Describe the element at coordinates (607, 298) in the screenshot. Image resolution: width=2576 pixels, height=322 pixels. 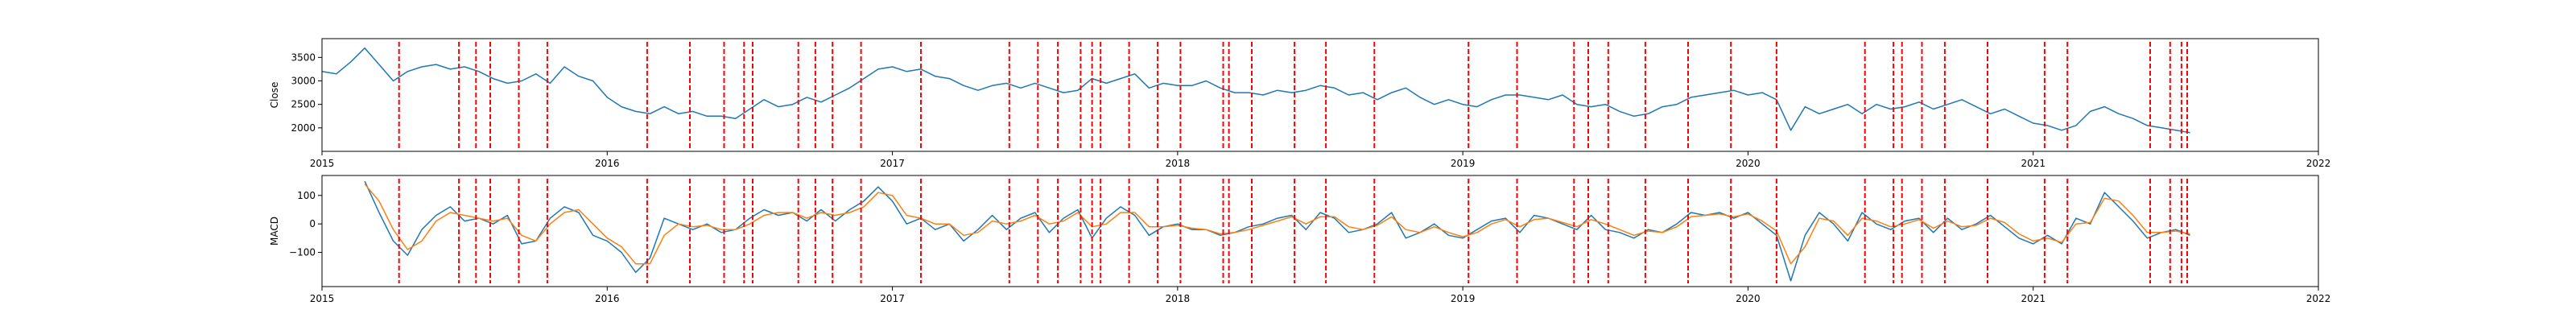
I see `panel-2-x-tick-label-2: 2016` at that location.